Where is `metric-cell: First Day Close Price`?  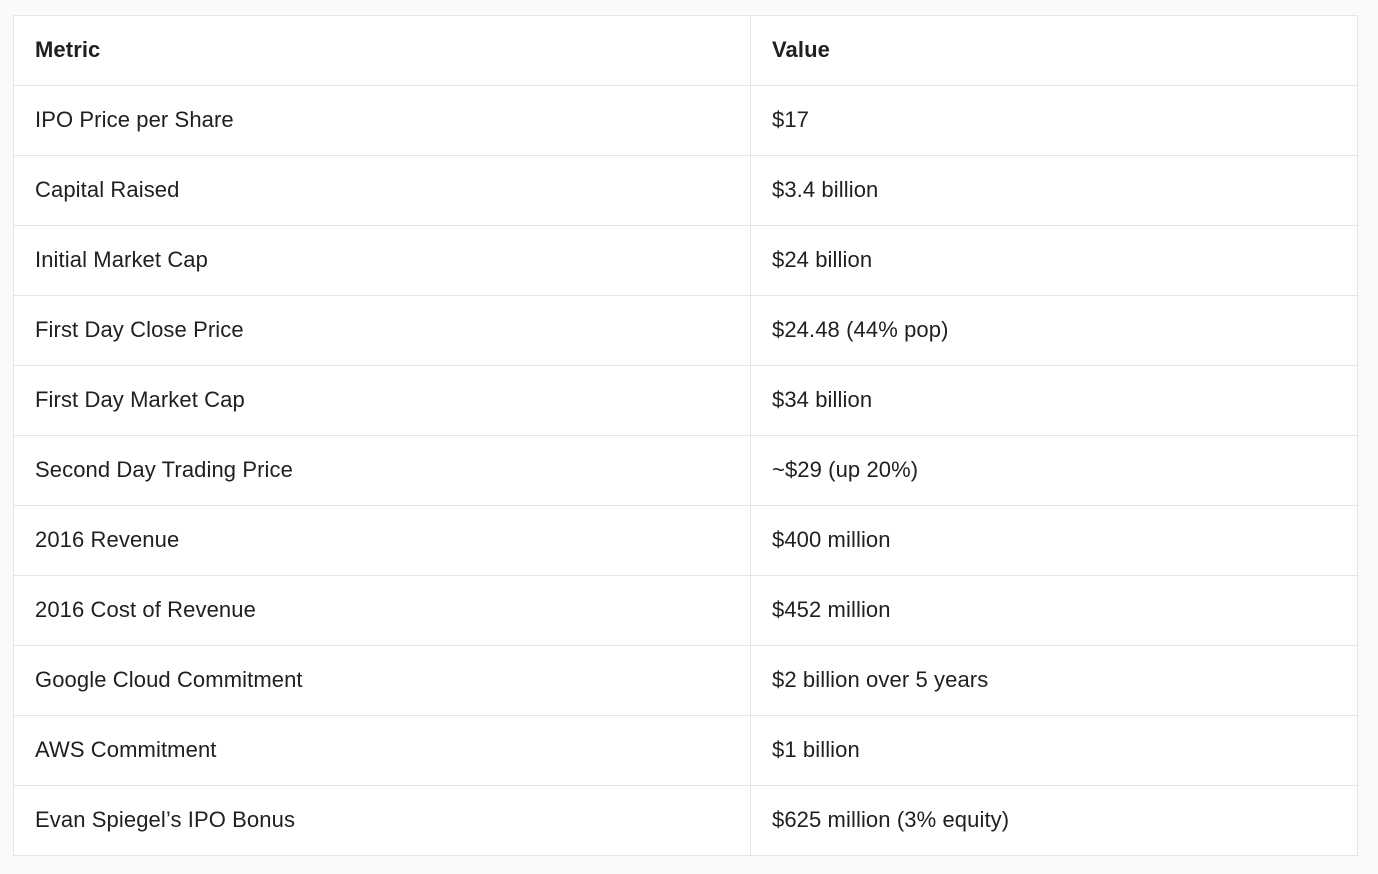
metric-cell: First Day Close Price is located at coordinates (382, 330).